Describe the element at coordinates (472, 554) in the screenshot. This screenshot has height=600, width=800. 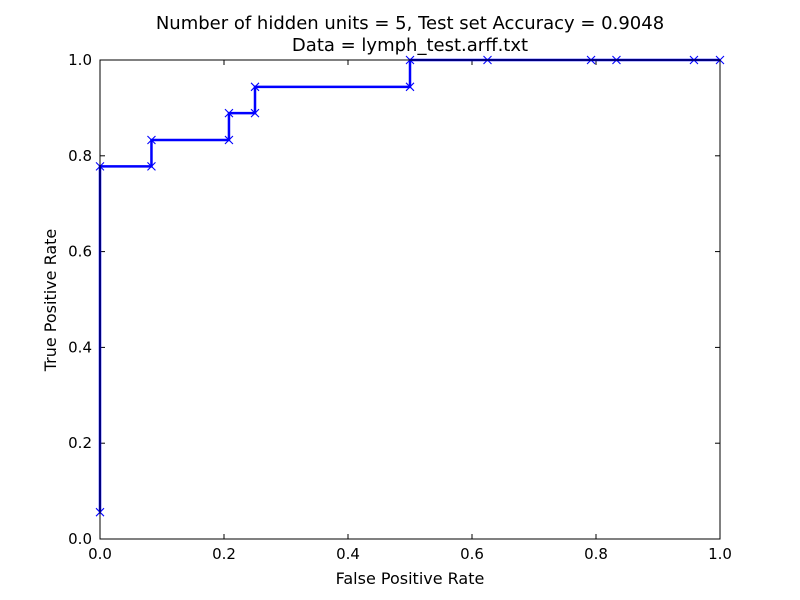
I see `x-tick-label: 0.6` at that location.